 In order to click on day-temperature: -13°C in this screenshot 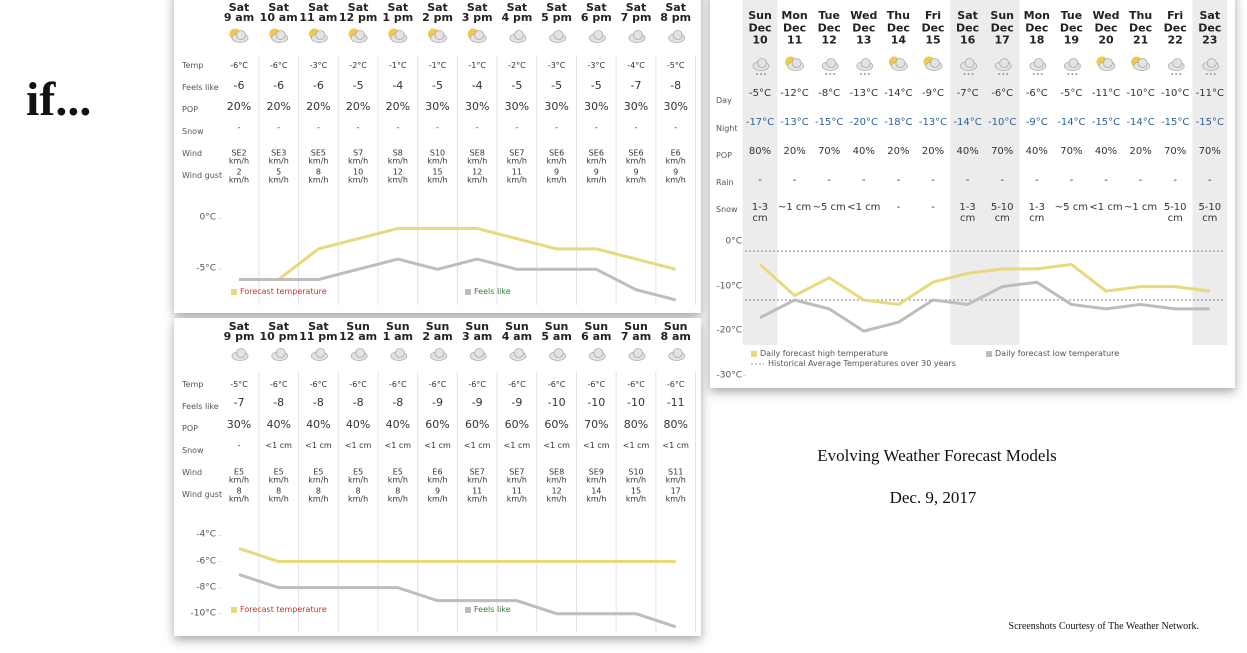, I will do `click(863, 93)`.